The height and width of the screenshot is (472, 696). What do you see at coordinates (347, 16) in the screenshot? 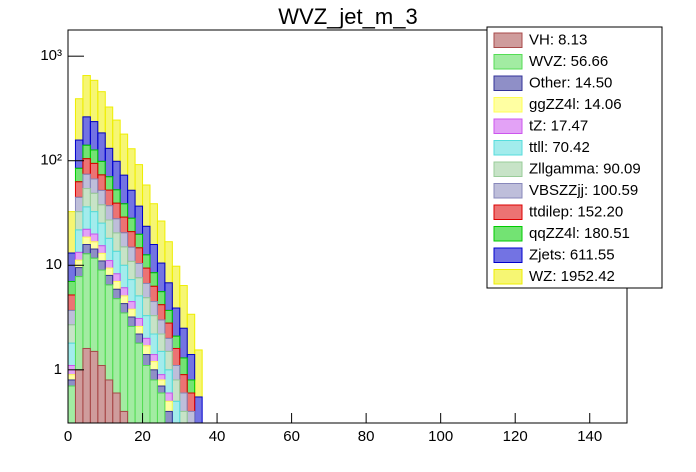
I see `chart-title: WVZ_jet_m_3` at bounding box center [347, 16].